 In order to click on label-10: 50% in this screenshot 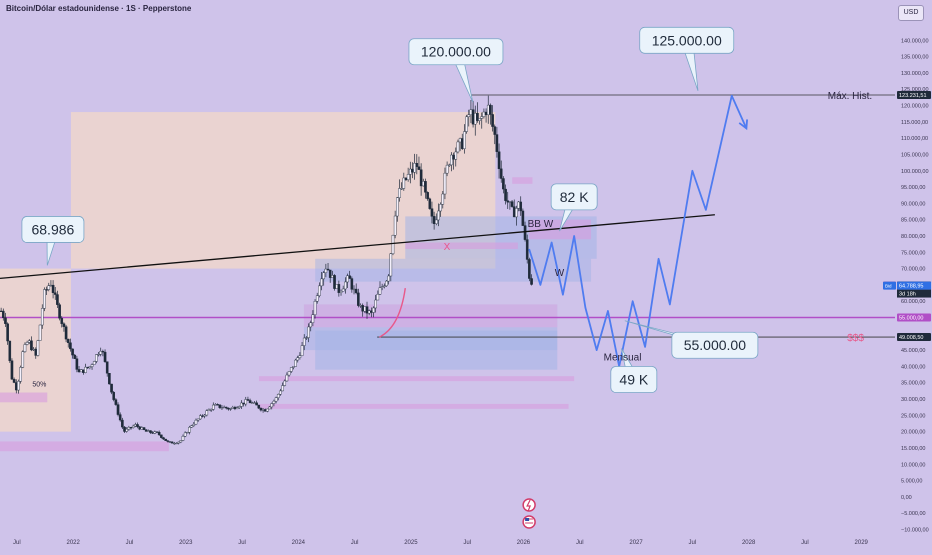, I will do `click(39, 385)`.